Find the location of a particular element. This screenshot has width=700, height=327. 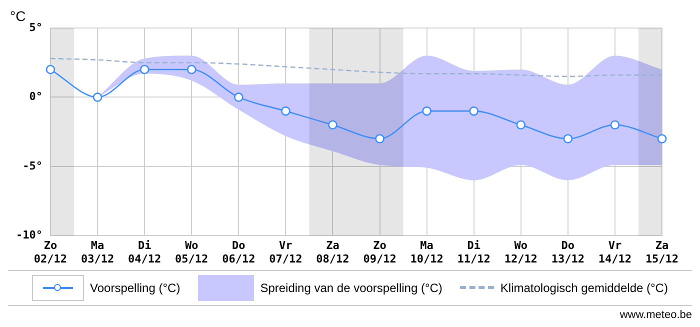

text: www.meteo.be is located at coordinates (655, 315).